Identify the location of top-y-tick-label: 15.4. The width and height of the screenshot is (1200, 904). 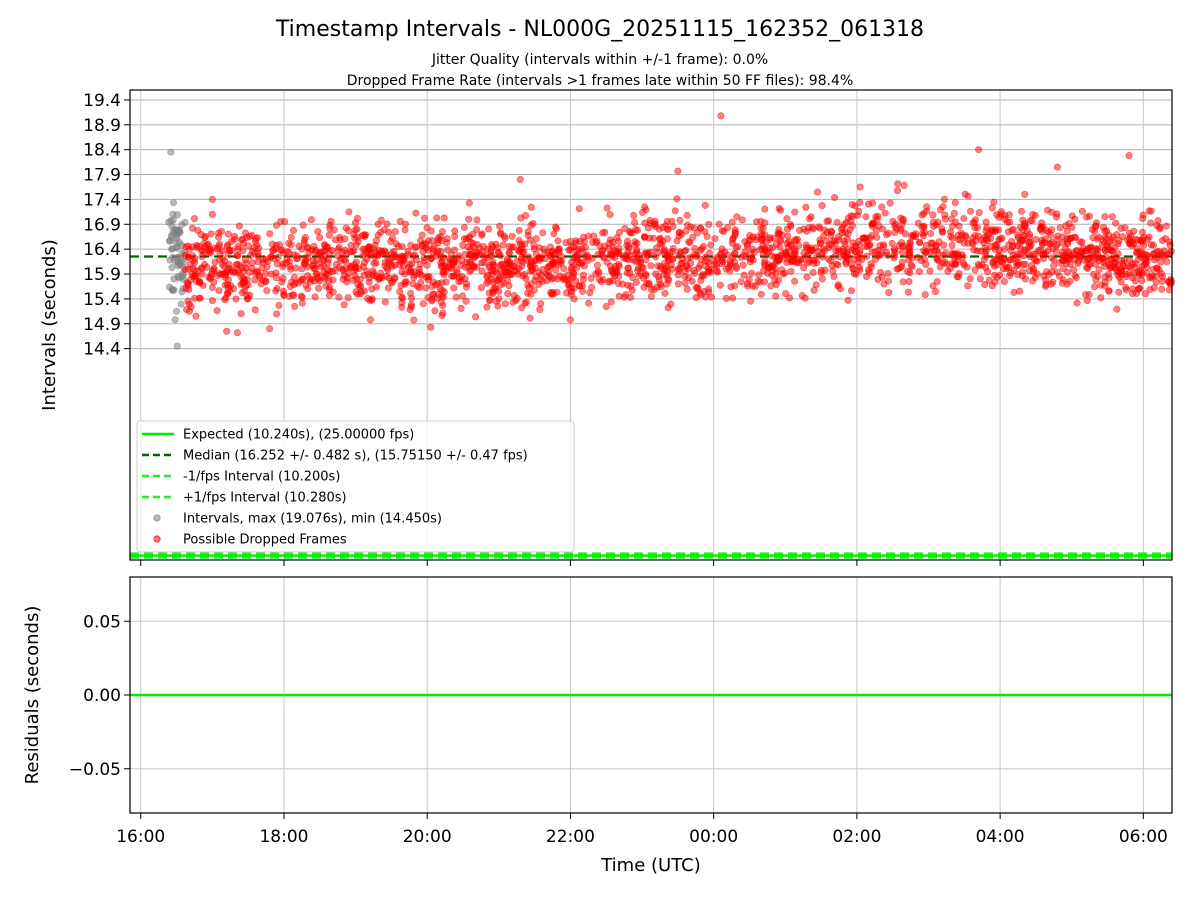
(102, 300).